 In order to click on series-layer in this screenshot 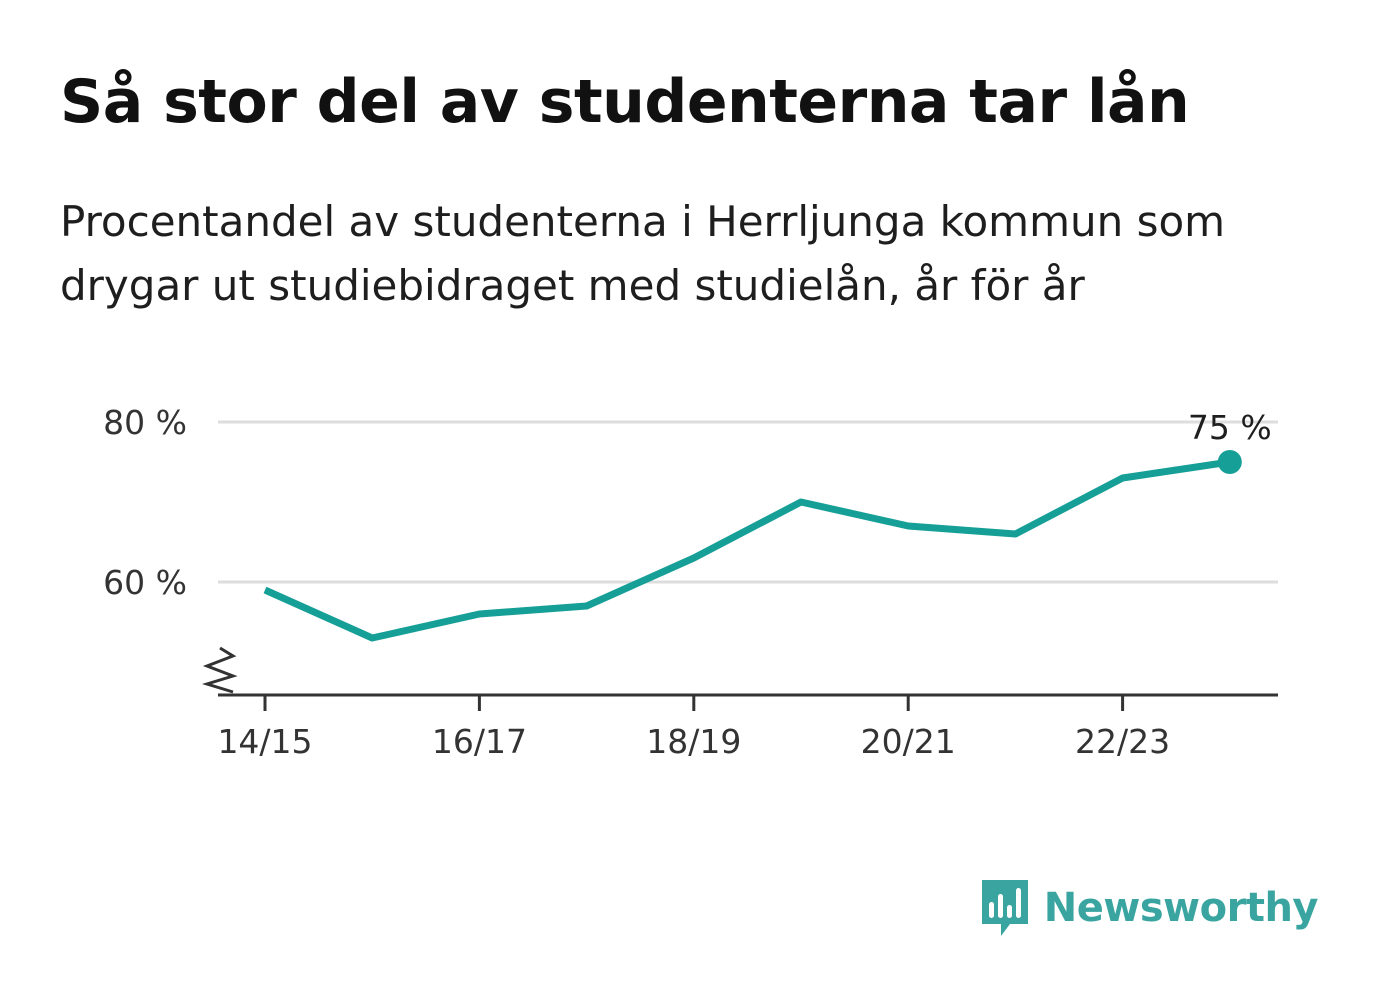, I will do `click(752, 546)`.